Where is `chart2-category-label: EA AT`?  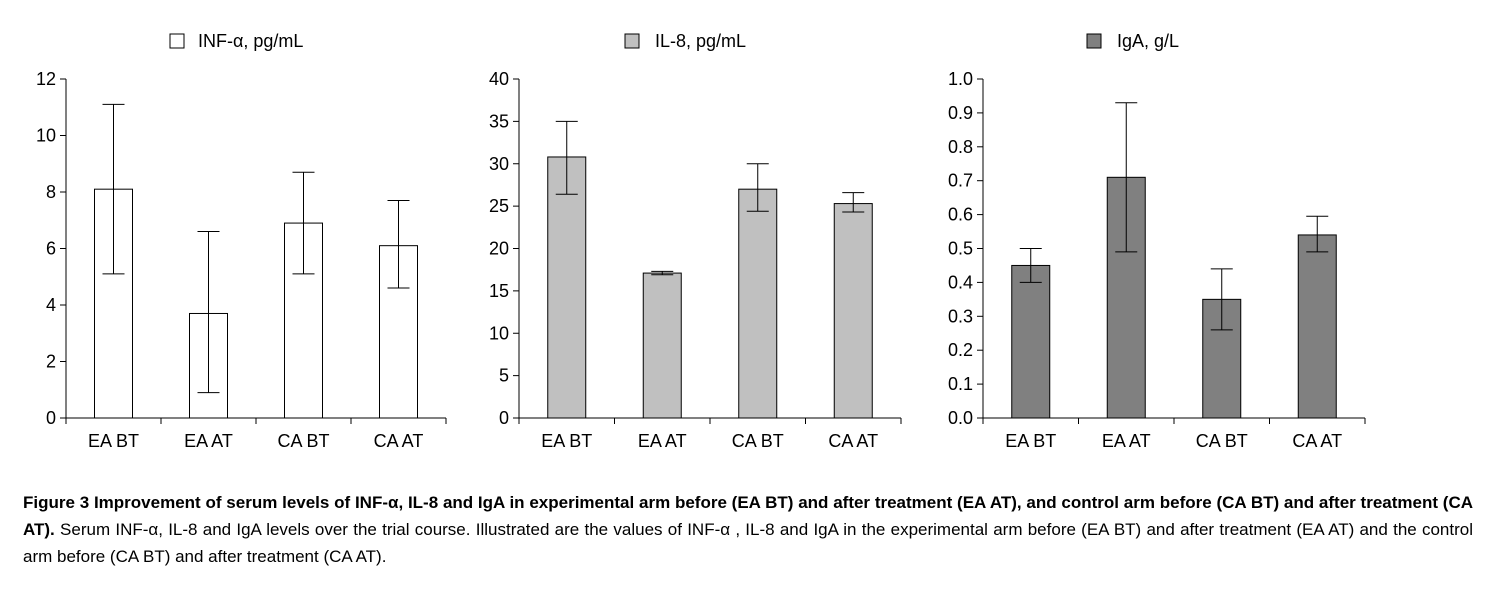
chart2-category-label: EA AT is located at coordinates (662, 441).